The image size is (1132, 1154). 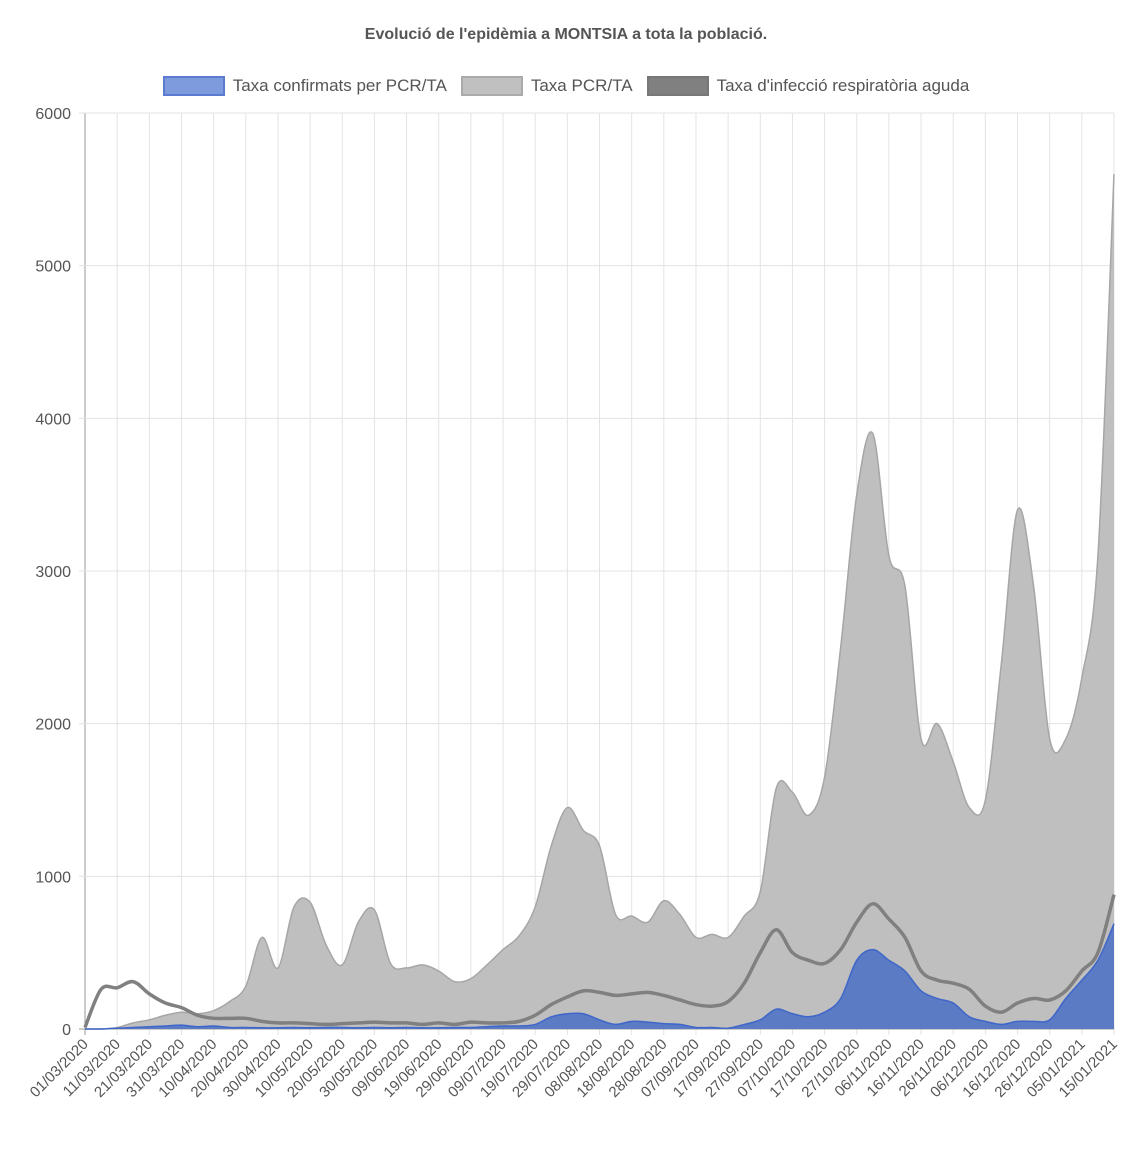 I want to click on legend-item-pcr: Taxa PCR/TA, so click(x=546, y=86).